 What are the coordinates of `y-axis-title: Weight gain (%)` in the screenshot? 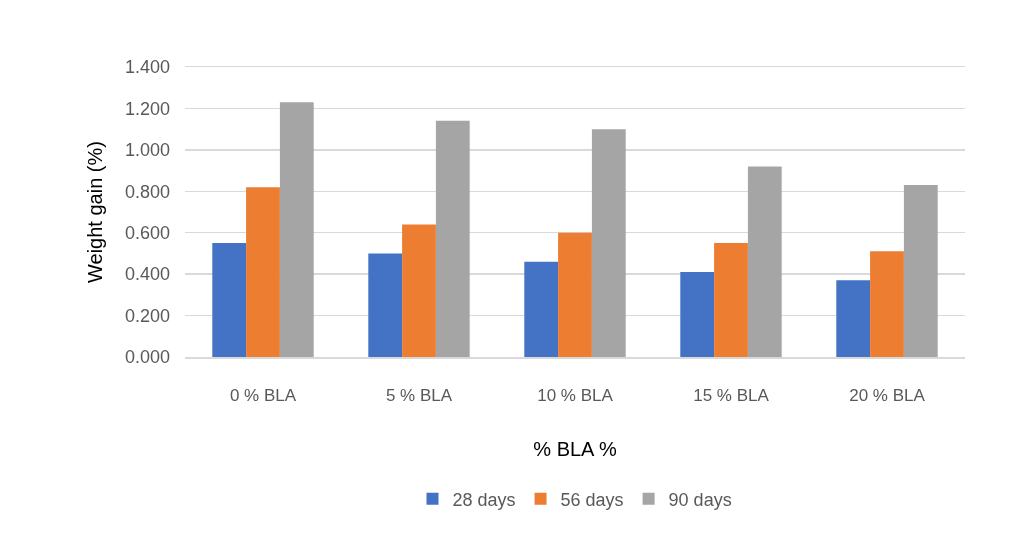 It's located at (95, 212).